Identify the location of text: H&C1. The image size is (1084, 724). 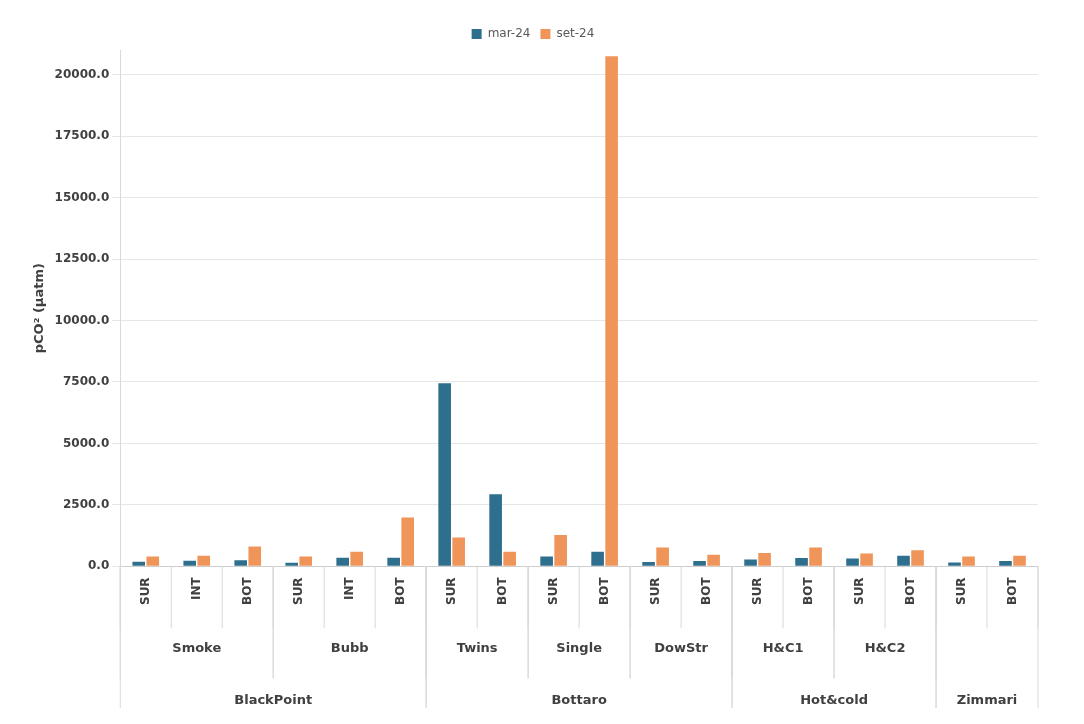
(783, 647).